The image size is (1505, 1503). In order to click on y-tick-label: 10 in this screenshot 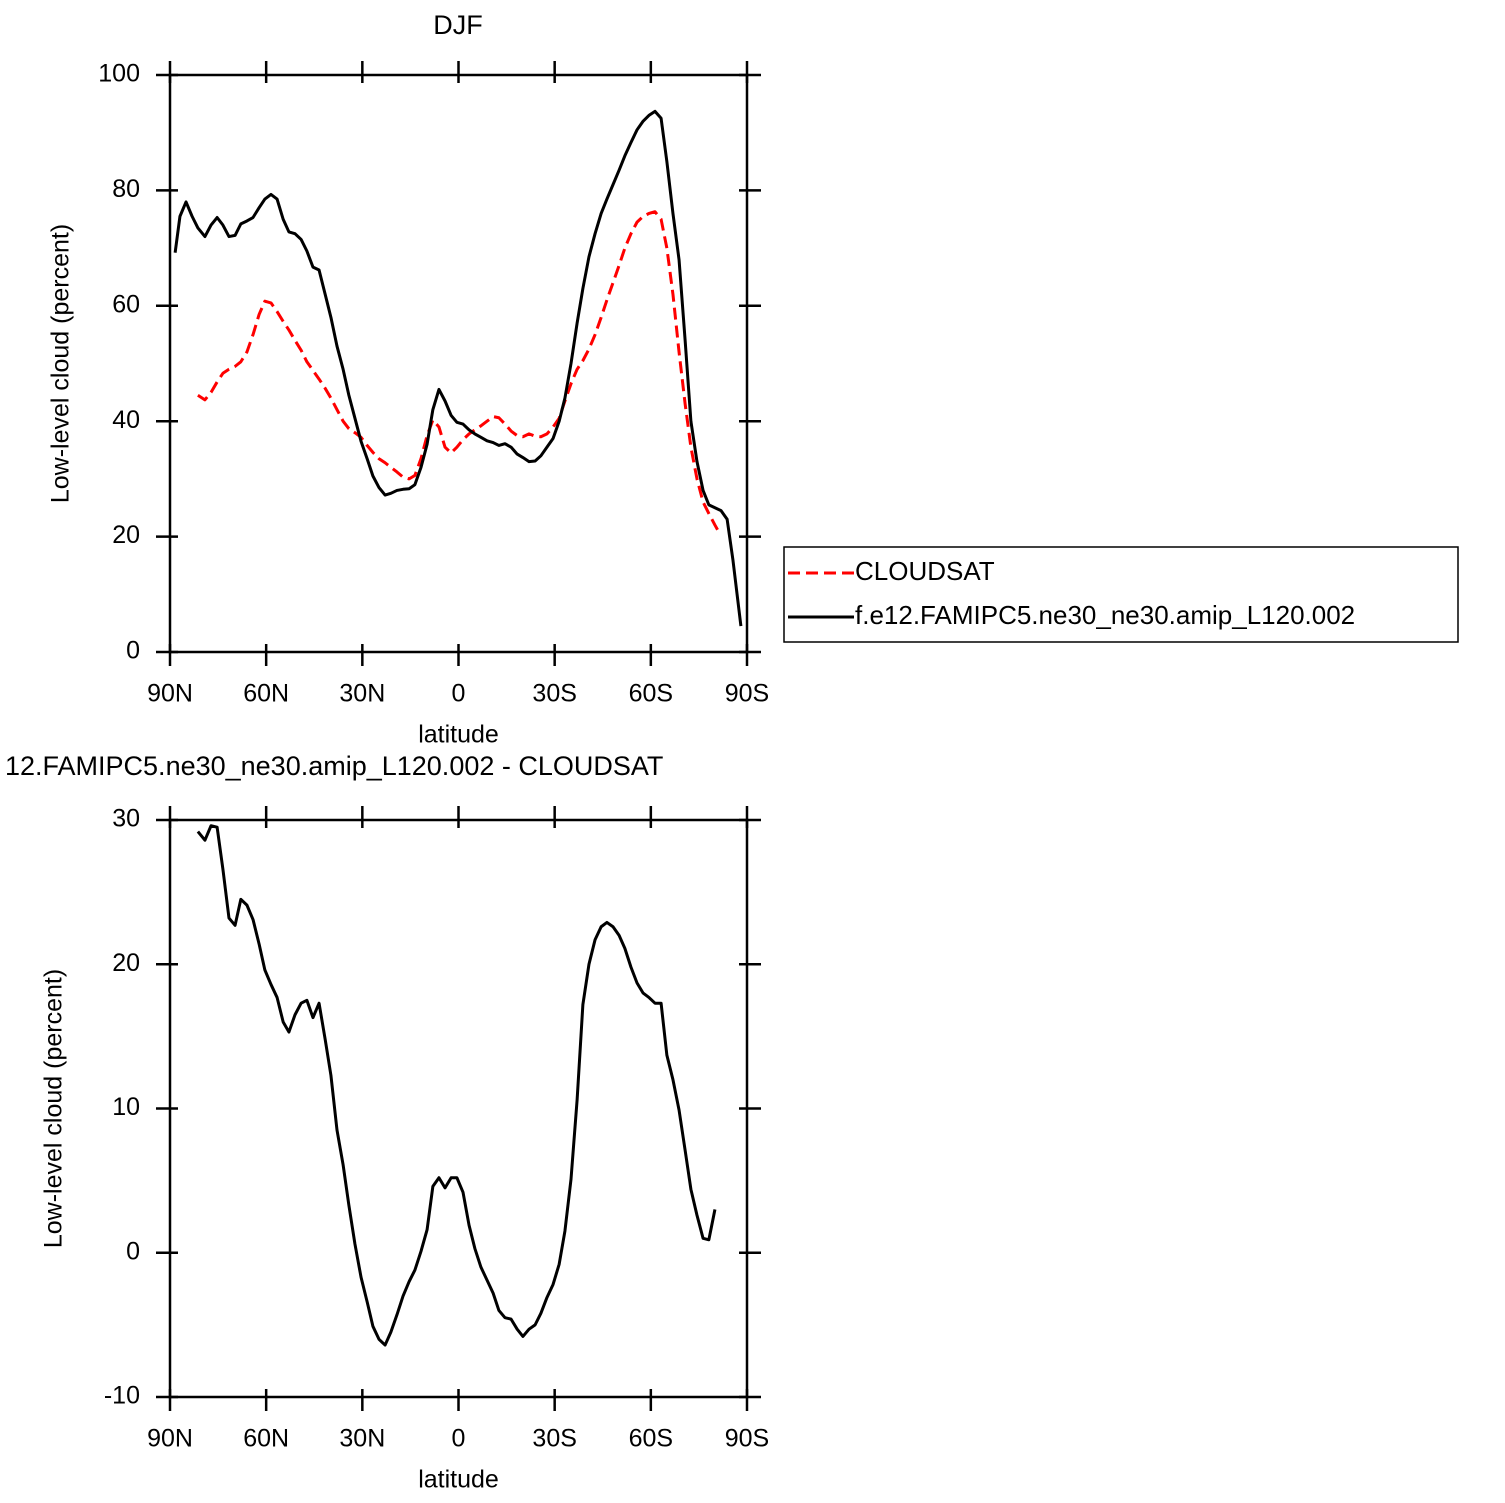, I will do `click(126, 1107)`.